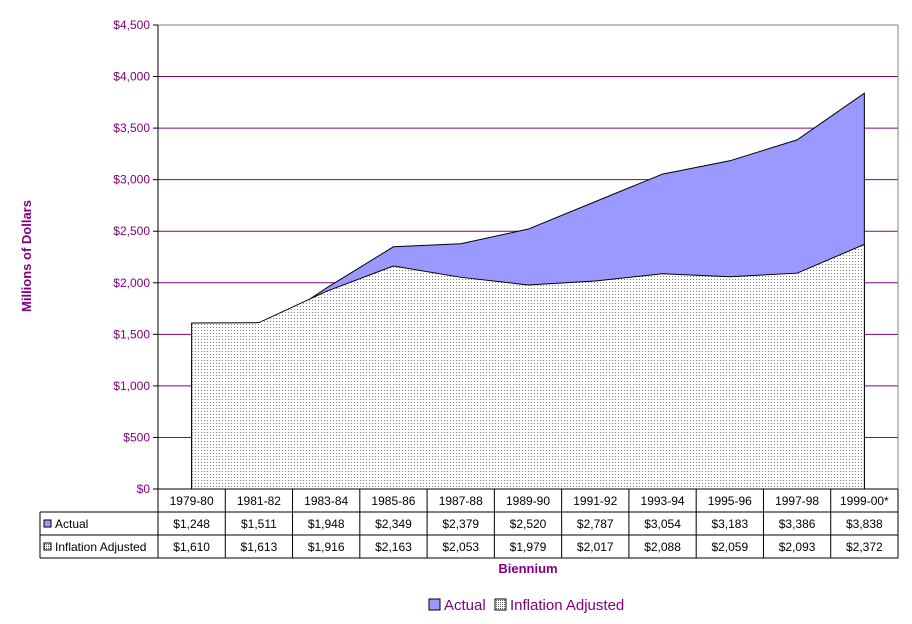 Image resolution: width=912 pixels, height=624 pixels. I want to click on table-value: $1,511, so click(259, 524).